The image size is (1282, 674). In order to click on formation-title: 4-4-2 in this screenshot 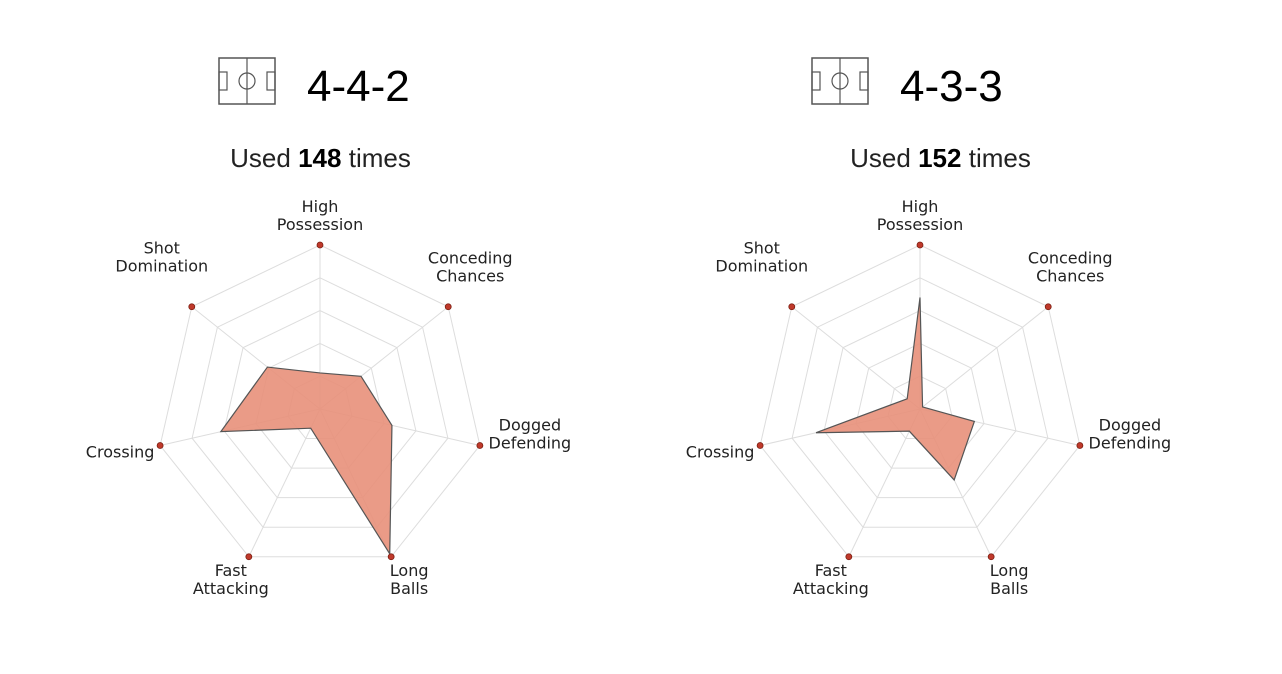, I will do `click(358, 86)`.